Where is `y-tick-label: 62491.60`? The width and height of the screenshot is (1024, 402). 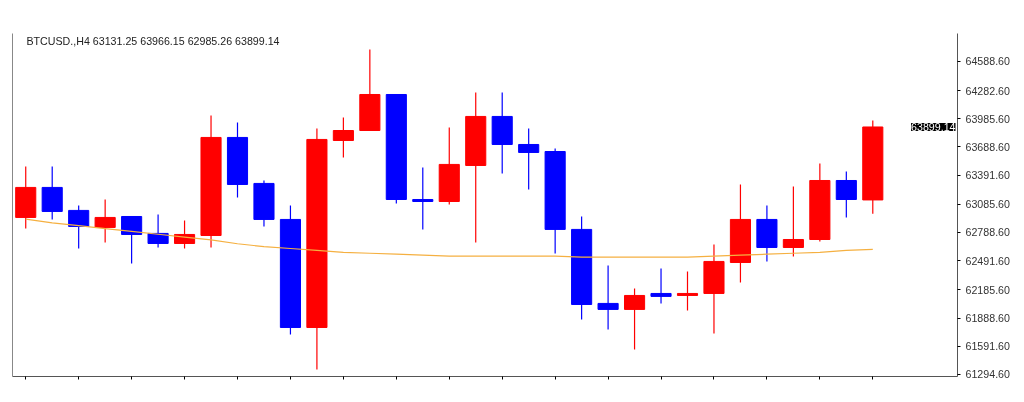 y-tick-label: 62491.60 is located at coordinates (988, 260).